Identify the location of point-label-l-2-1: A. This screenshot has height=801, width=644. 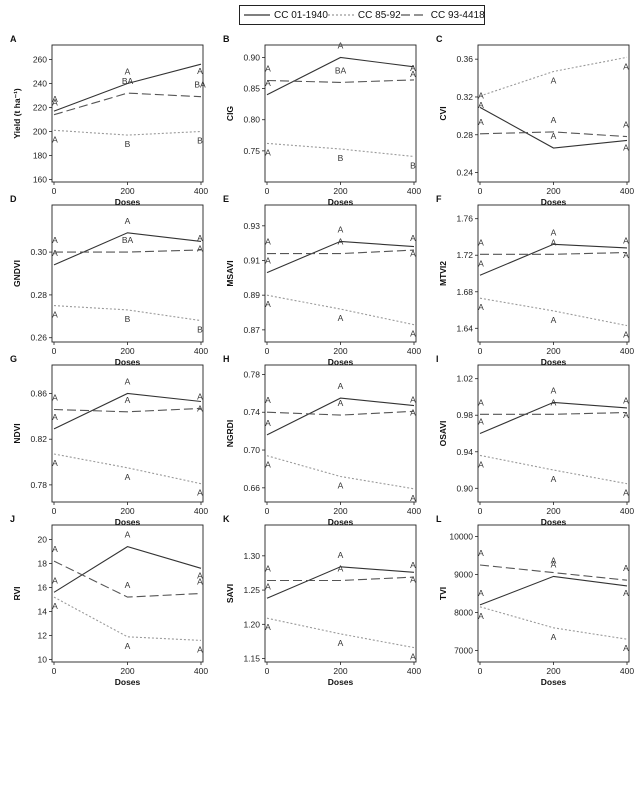
(554, 561).